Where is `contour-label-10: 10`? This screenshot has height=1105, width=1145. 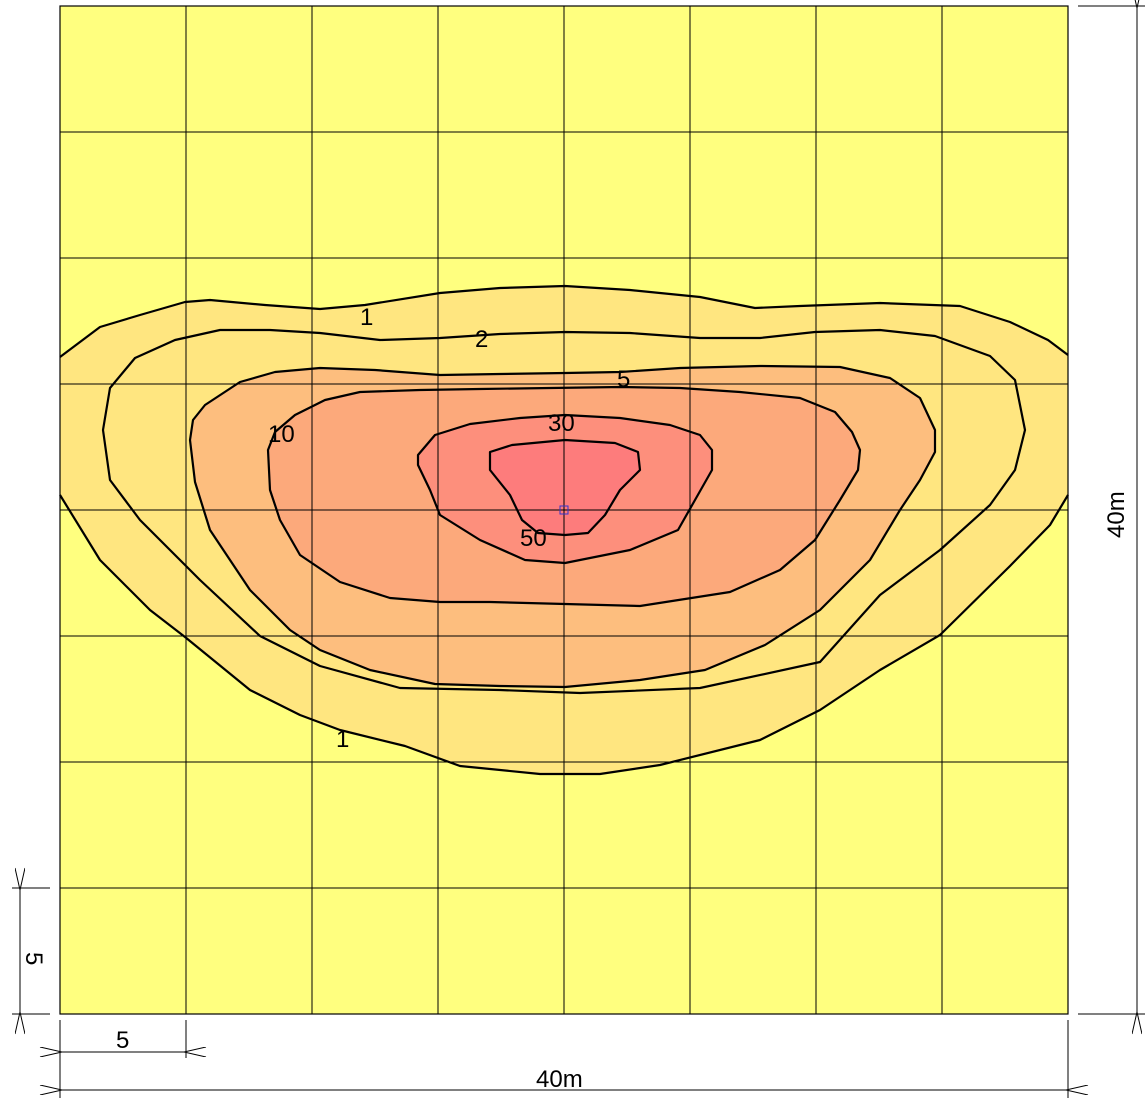
contour-label-10: 10 is located at coordinates (281, 434).